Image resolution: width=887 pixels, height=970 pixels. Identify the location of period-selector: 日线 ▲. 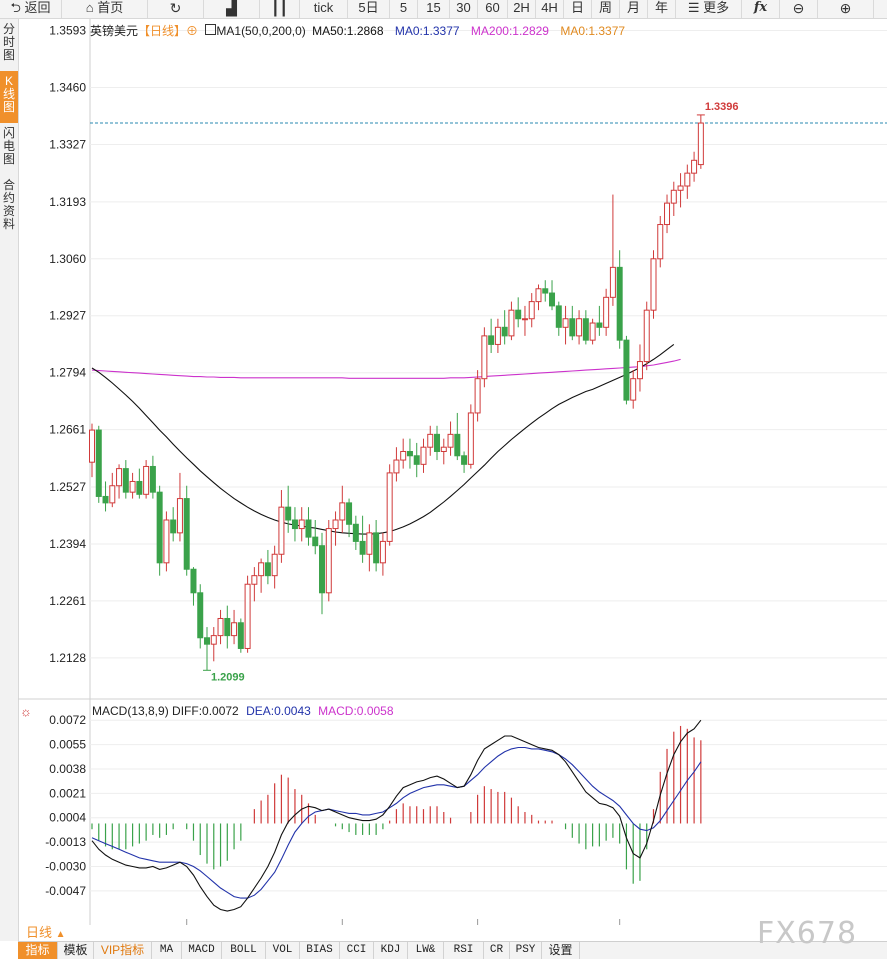
(46, 932).